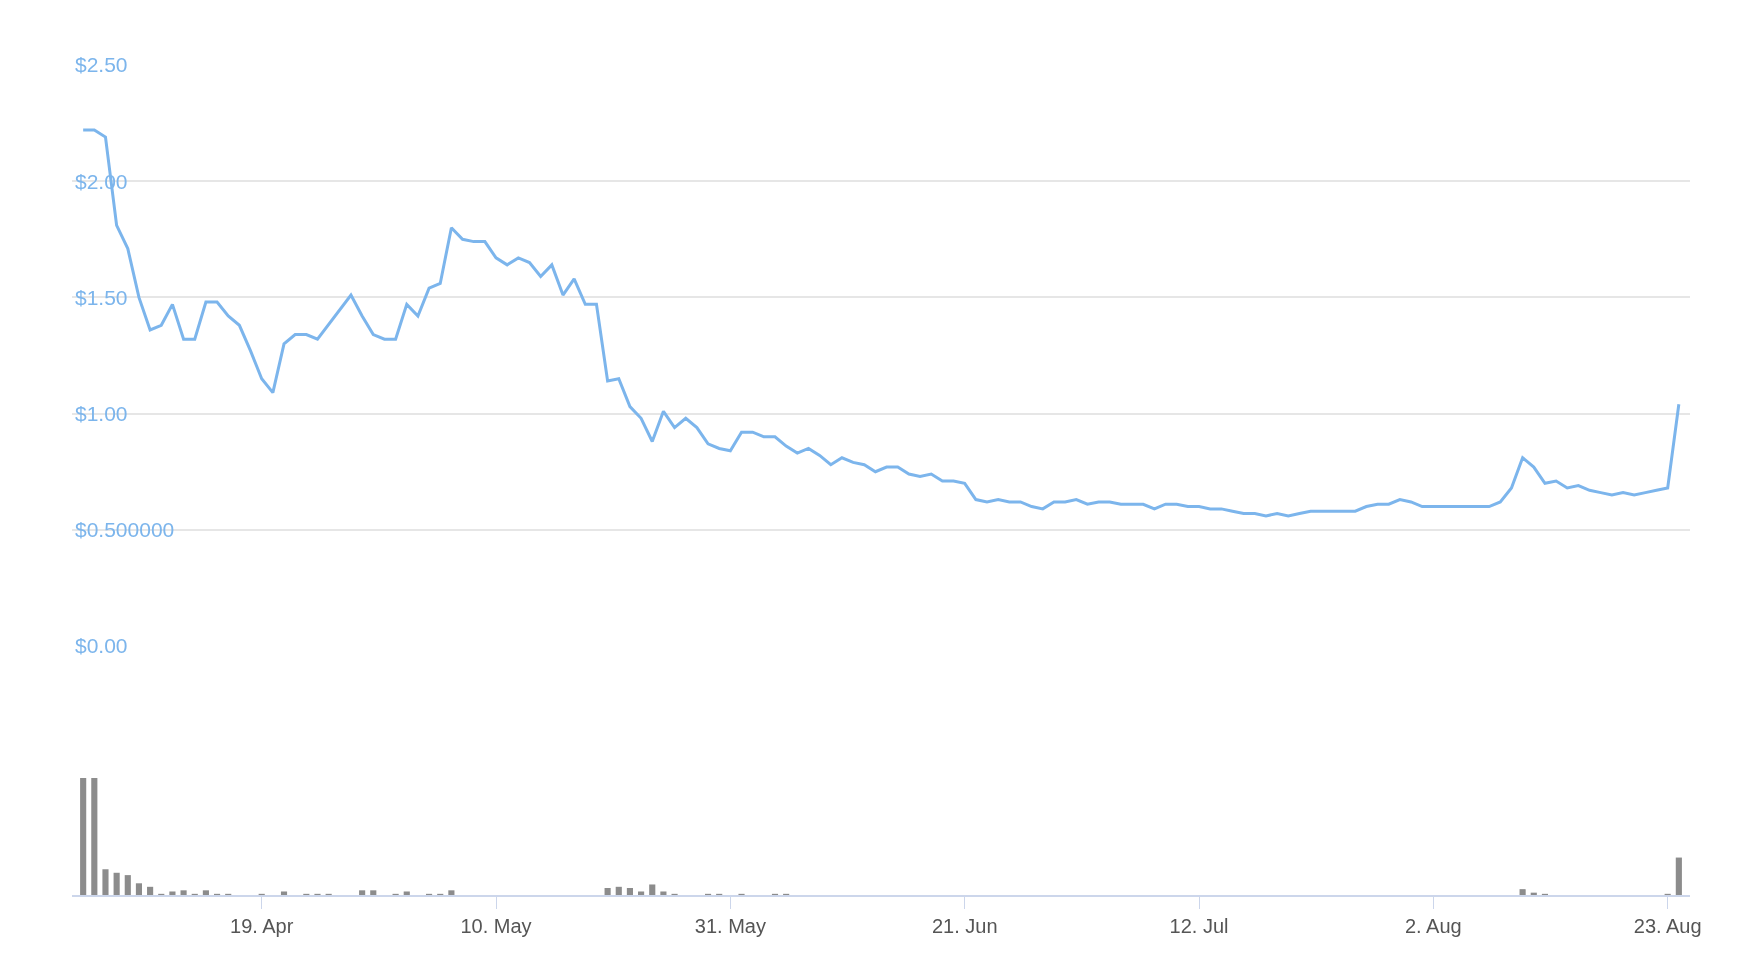 This screenshot has height=972, width=1756. I want to click on y-tick-label: $2.50, so click(101, 65).